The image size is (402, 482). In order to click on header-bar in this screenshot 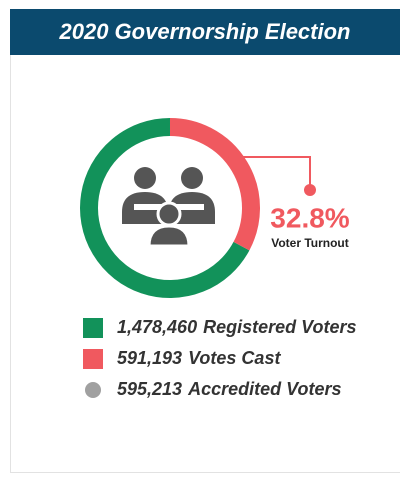, I will do `click(205, 32)`.